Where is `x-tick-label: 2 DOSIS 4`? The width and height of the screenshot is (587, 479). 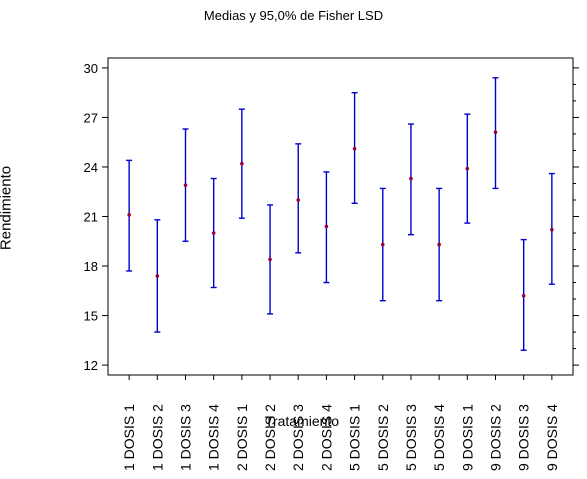
x-tick-label: 2 DOSIS 4 is located at coordinates (326, 437).